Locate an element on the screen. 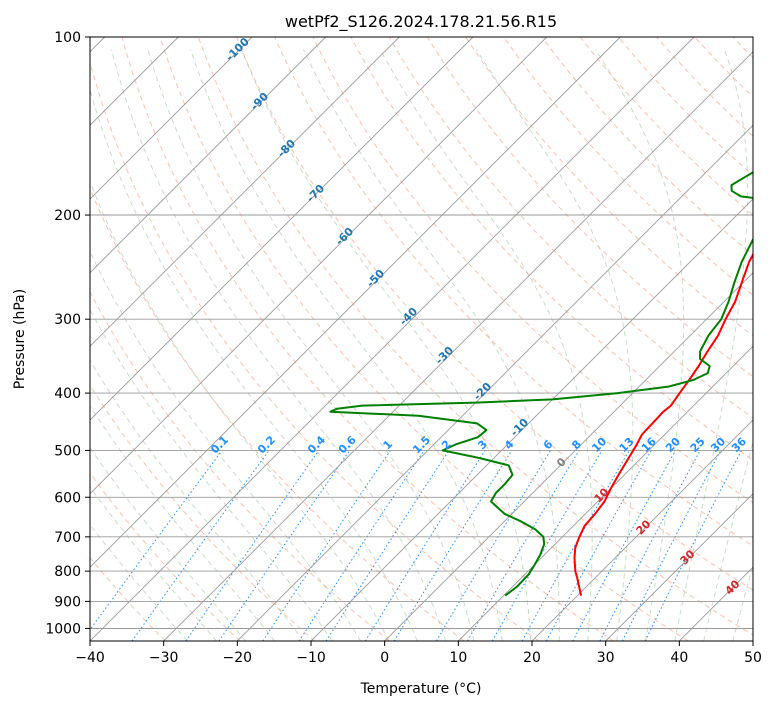  mixing-ratio-label: 0.2 is located at coordinates (266, 444).